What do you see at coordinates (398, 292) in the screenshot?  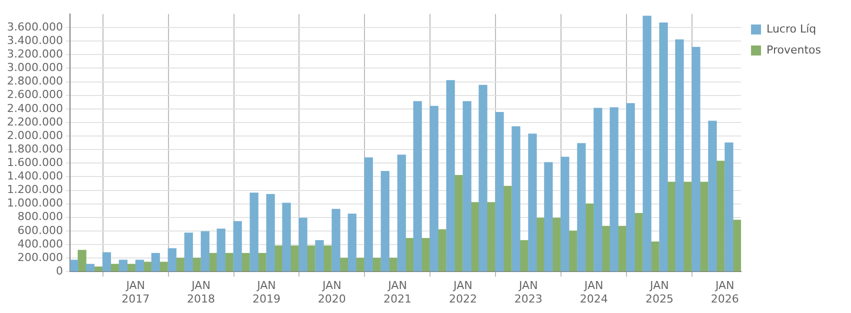 I see `x-tick-label: JAN 2021` at bounding box center [398, 292].